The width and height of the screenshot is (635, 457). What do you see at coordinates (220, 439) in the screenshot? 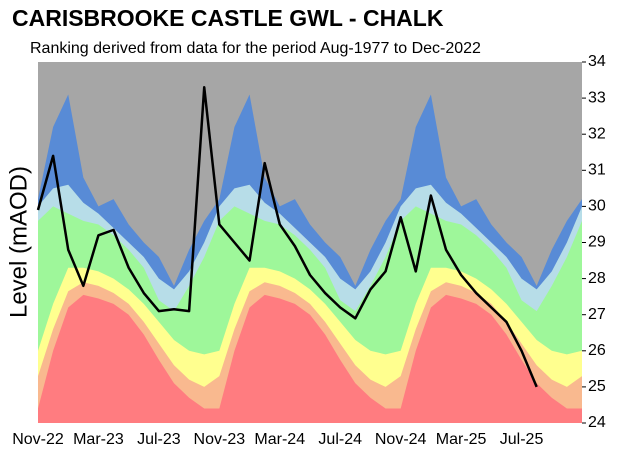
I see `x-tick-label: Nov-23` at bounding box center [220, 439].